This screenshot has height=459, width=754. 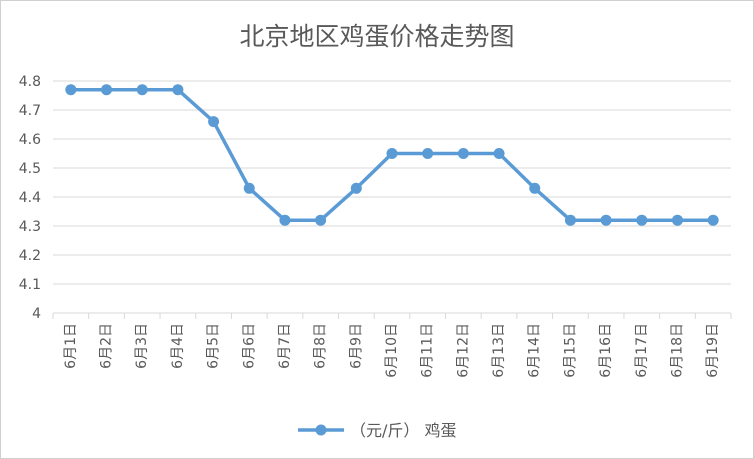 I want to click on x-tick-label: 6月8日, so click(x=321, y=346).